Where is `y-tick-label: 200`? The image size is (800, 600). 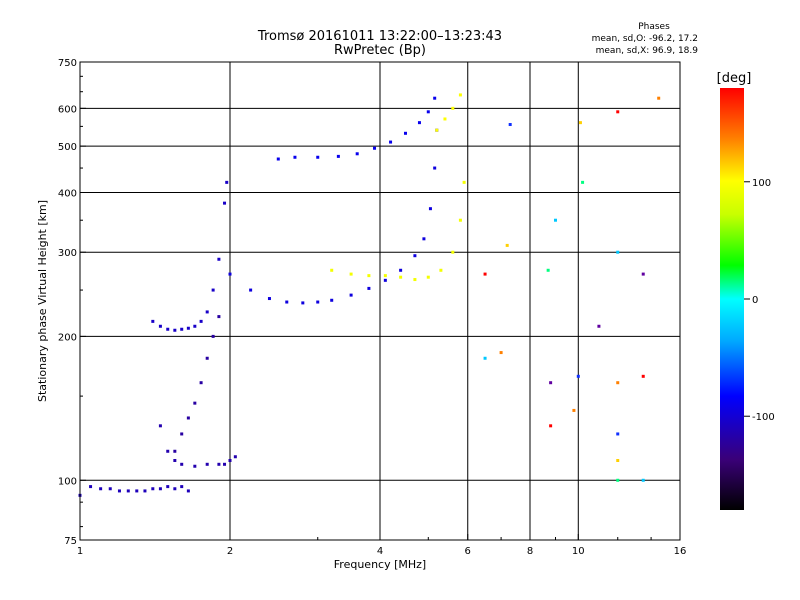 y-tick-label: 200 is located at coordinates (67, 337).